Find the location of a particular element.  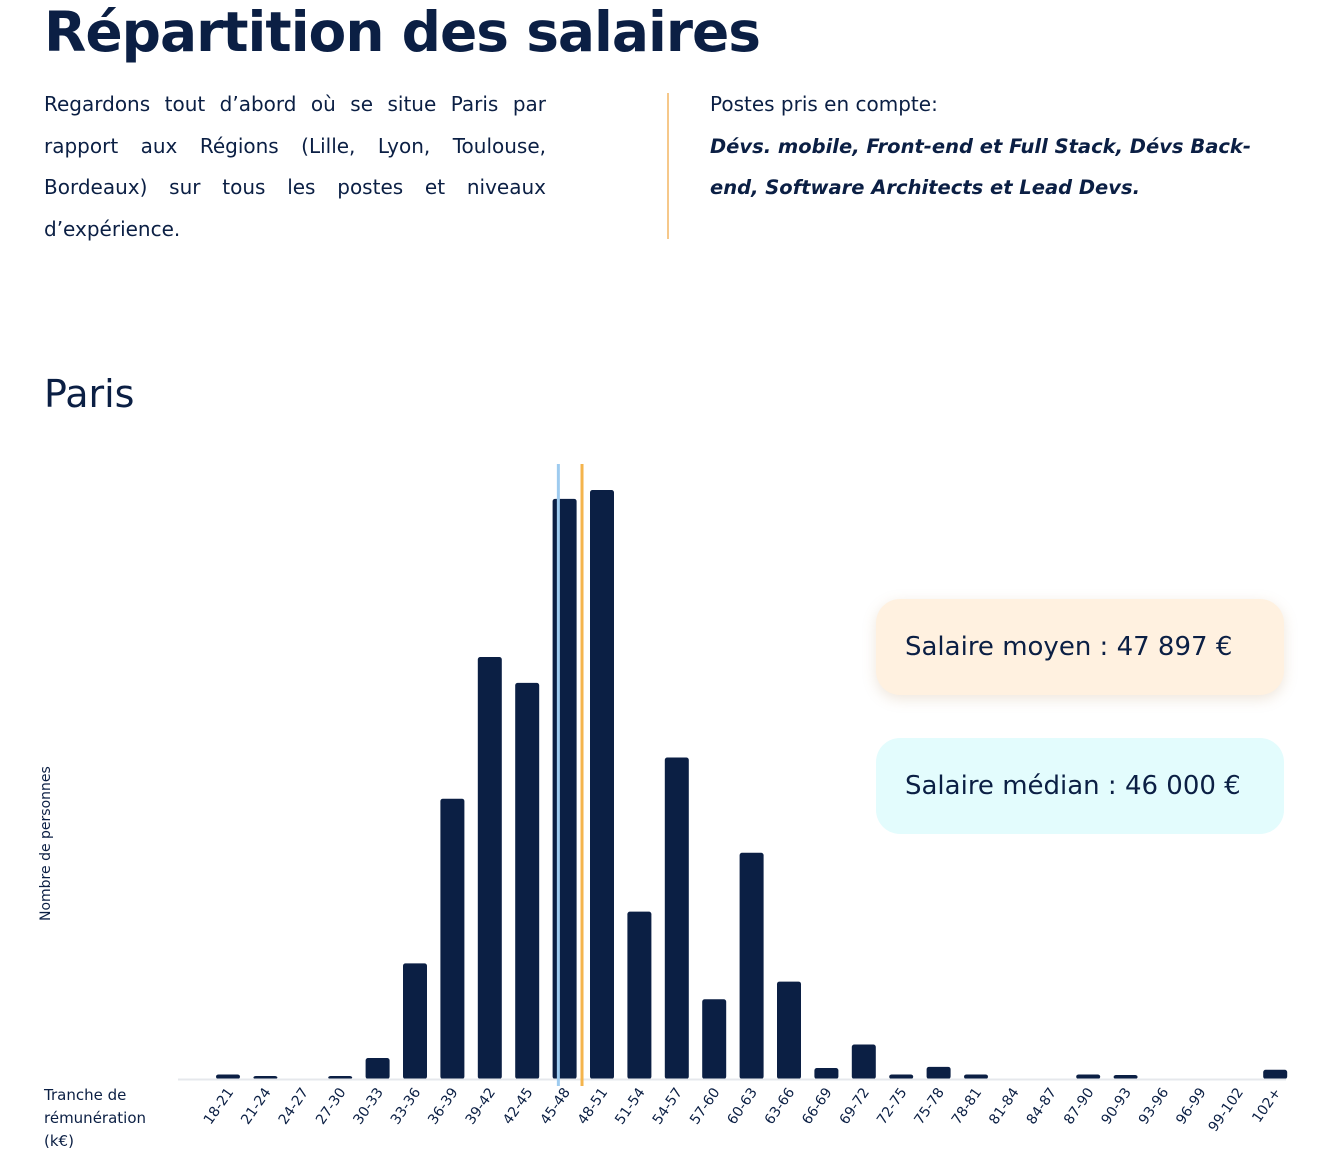

x-tick-label: 18-21 is located at coordinates (219, 1106).